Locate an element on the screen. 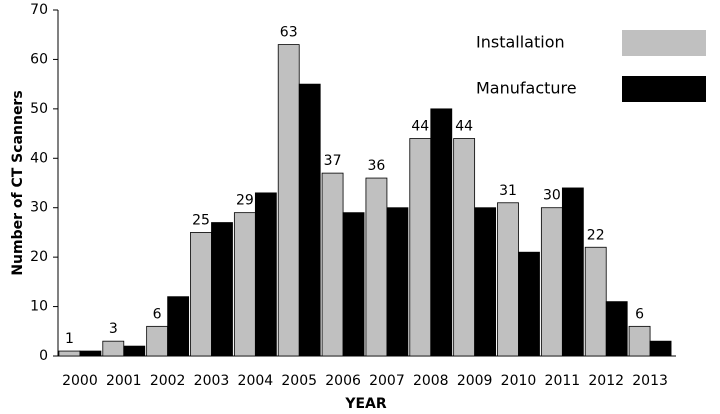 This screenshot has width=720, height=414. y-tick-label: 70 is located at coordinates (39, 10).